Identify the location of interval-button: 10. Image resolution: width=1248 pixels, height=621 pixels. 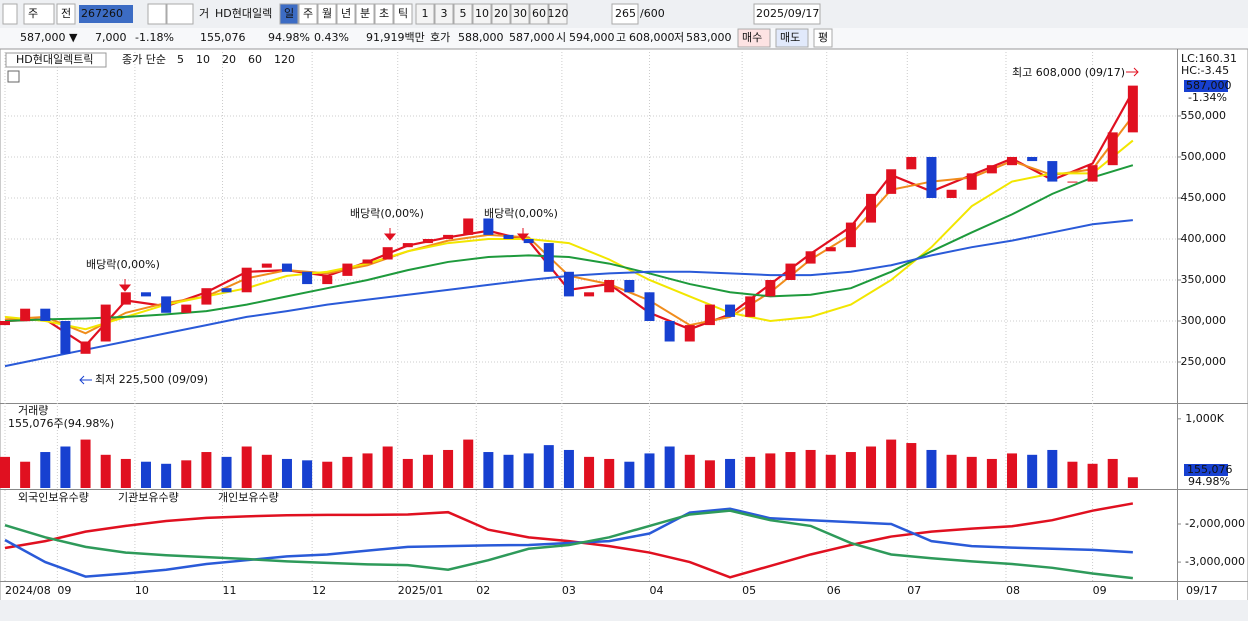
(482, 13).